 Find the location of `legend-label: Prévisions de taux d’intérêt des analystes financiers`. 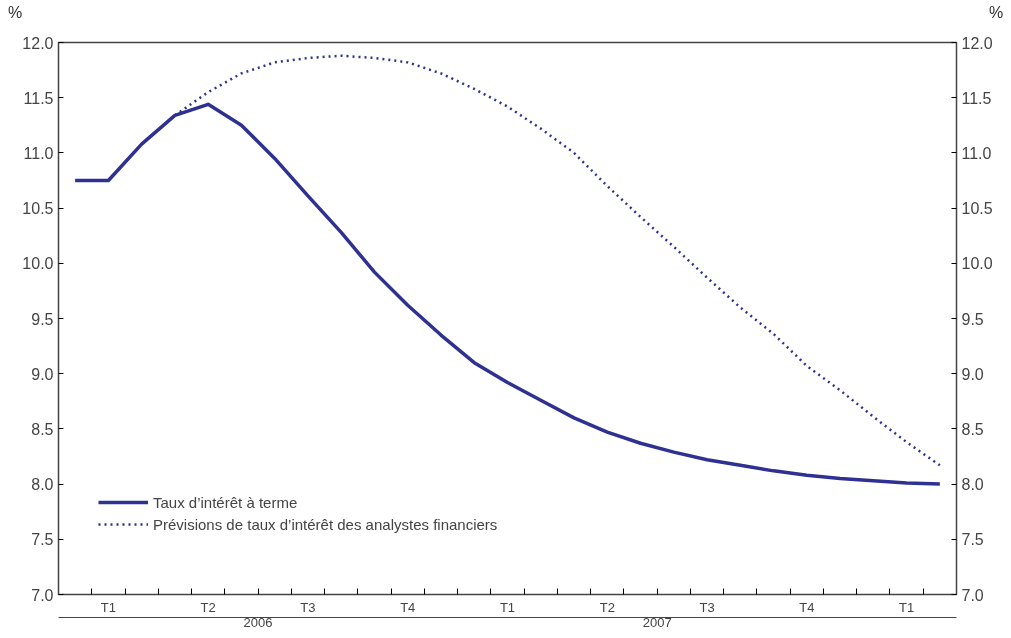

legend-label: Prévisions de taux d’intérêt des analystes financiers is located at coordinates (325, 524).